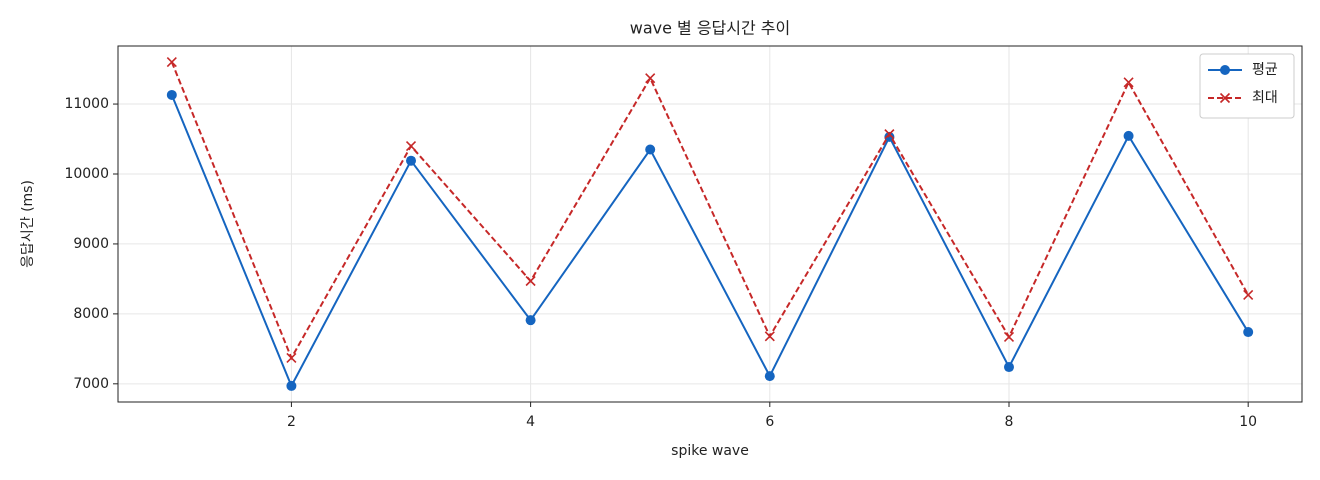  What do you see at coordinates (291, 422) in the screenshot?
I see `x-tick-label: 2` at bounding box center [291, 422].